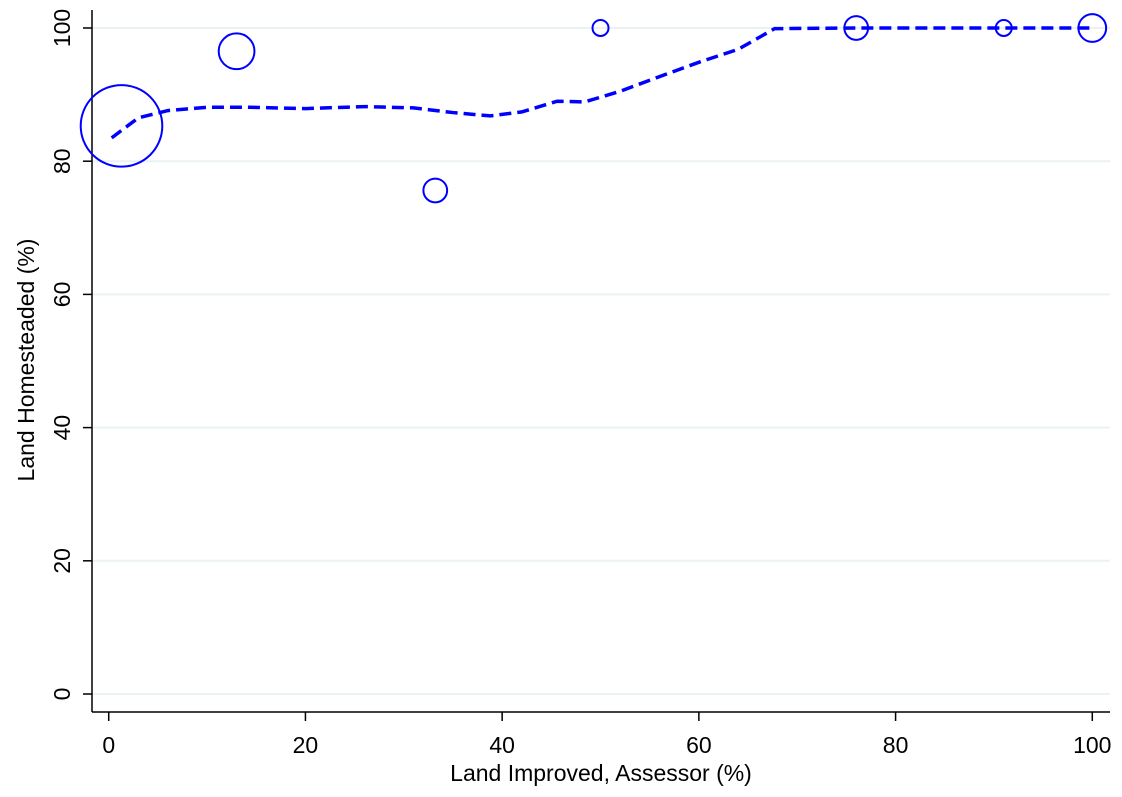  I want to click on y-axis-title: Land Homesteaded (%), so click(26, 360).